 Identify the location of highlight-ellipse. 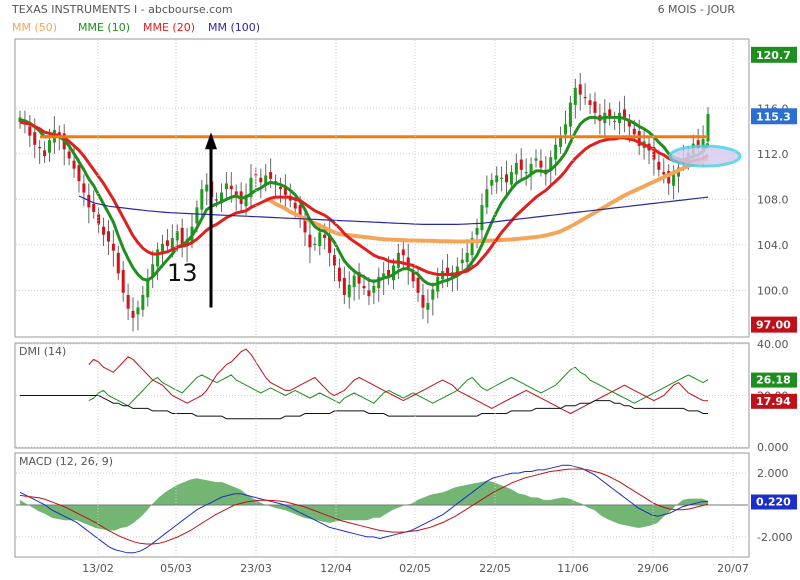
(705, 156).